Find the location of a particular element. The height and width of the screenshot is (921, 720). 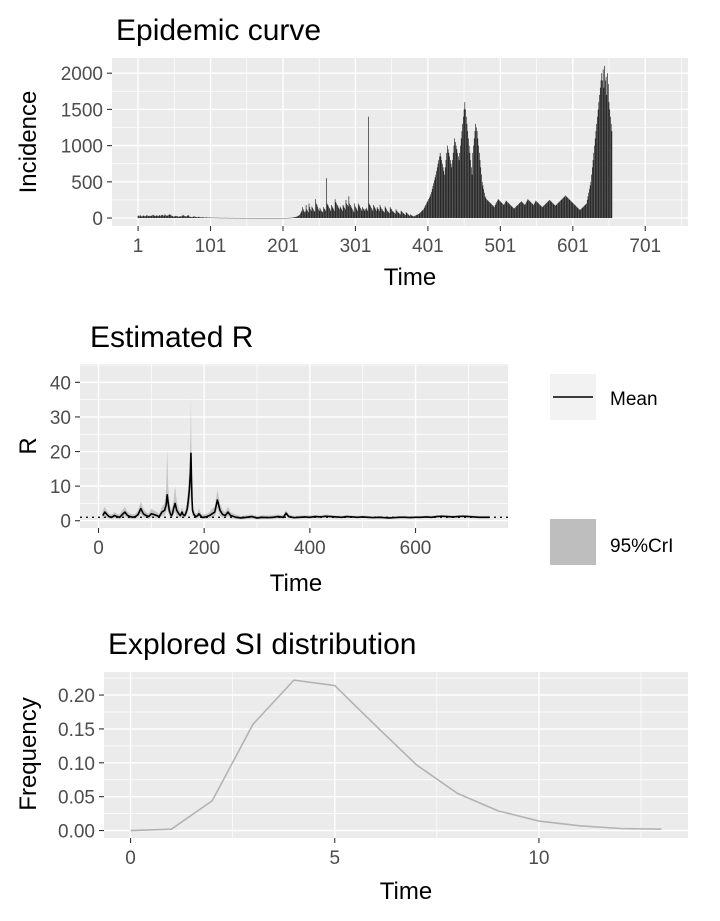

estimated-r-title: Estimated R is located at coordinates (171, 337).